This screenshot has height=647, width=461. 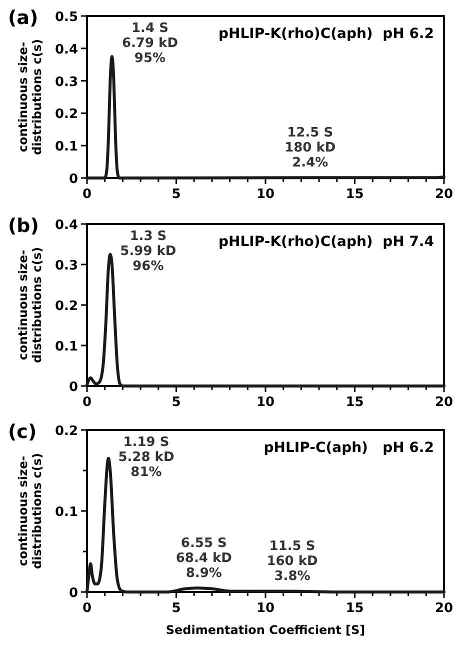 What do you see at coordinates (148, 251) in the screenshot?
I see `annotation: 1.3 S 5.99 kD 96%` at bounding box center [148, 251].